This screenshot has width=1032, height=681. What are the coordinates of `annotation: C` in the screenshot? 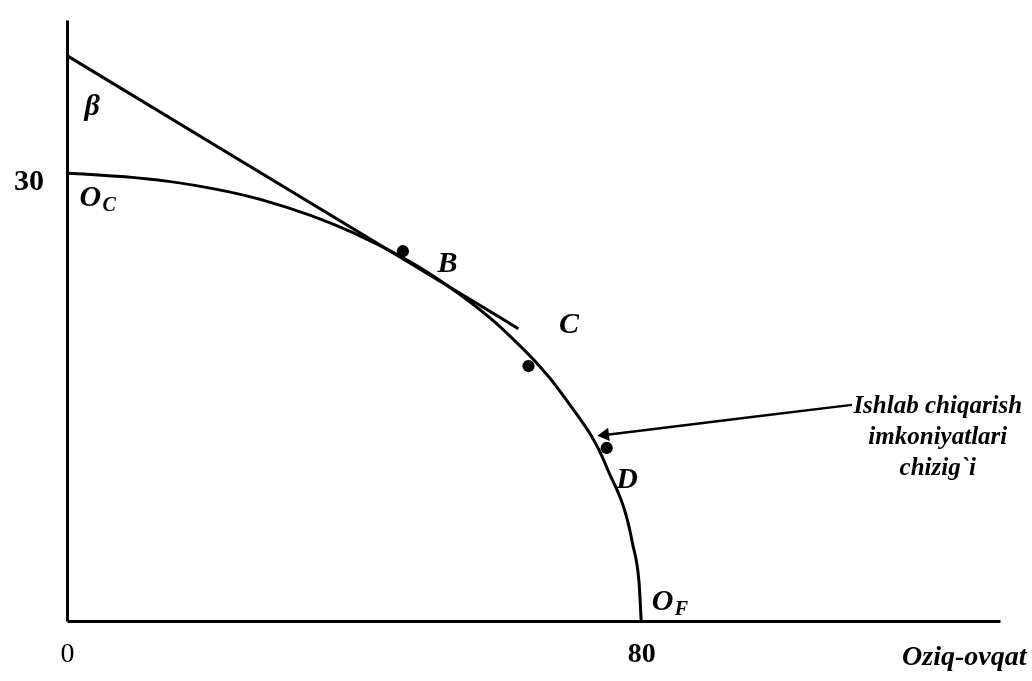 It's located at (569, 323).